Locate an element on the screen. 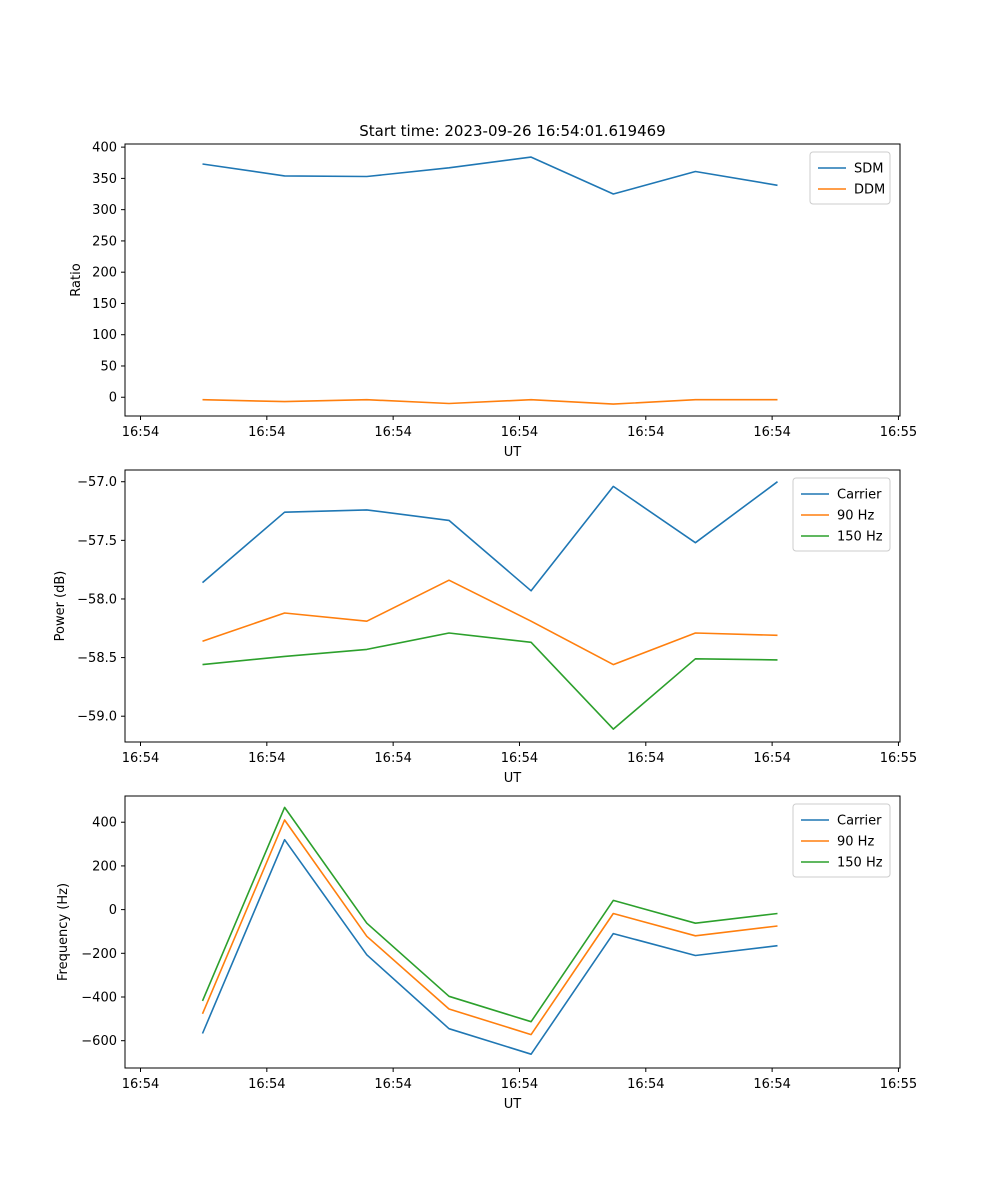 This screenshot has height=1200, width=1000. y-tick-label: 350 is located at coordinates (104, 179).